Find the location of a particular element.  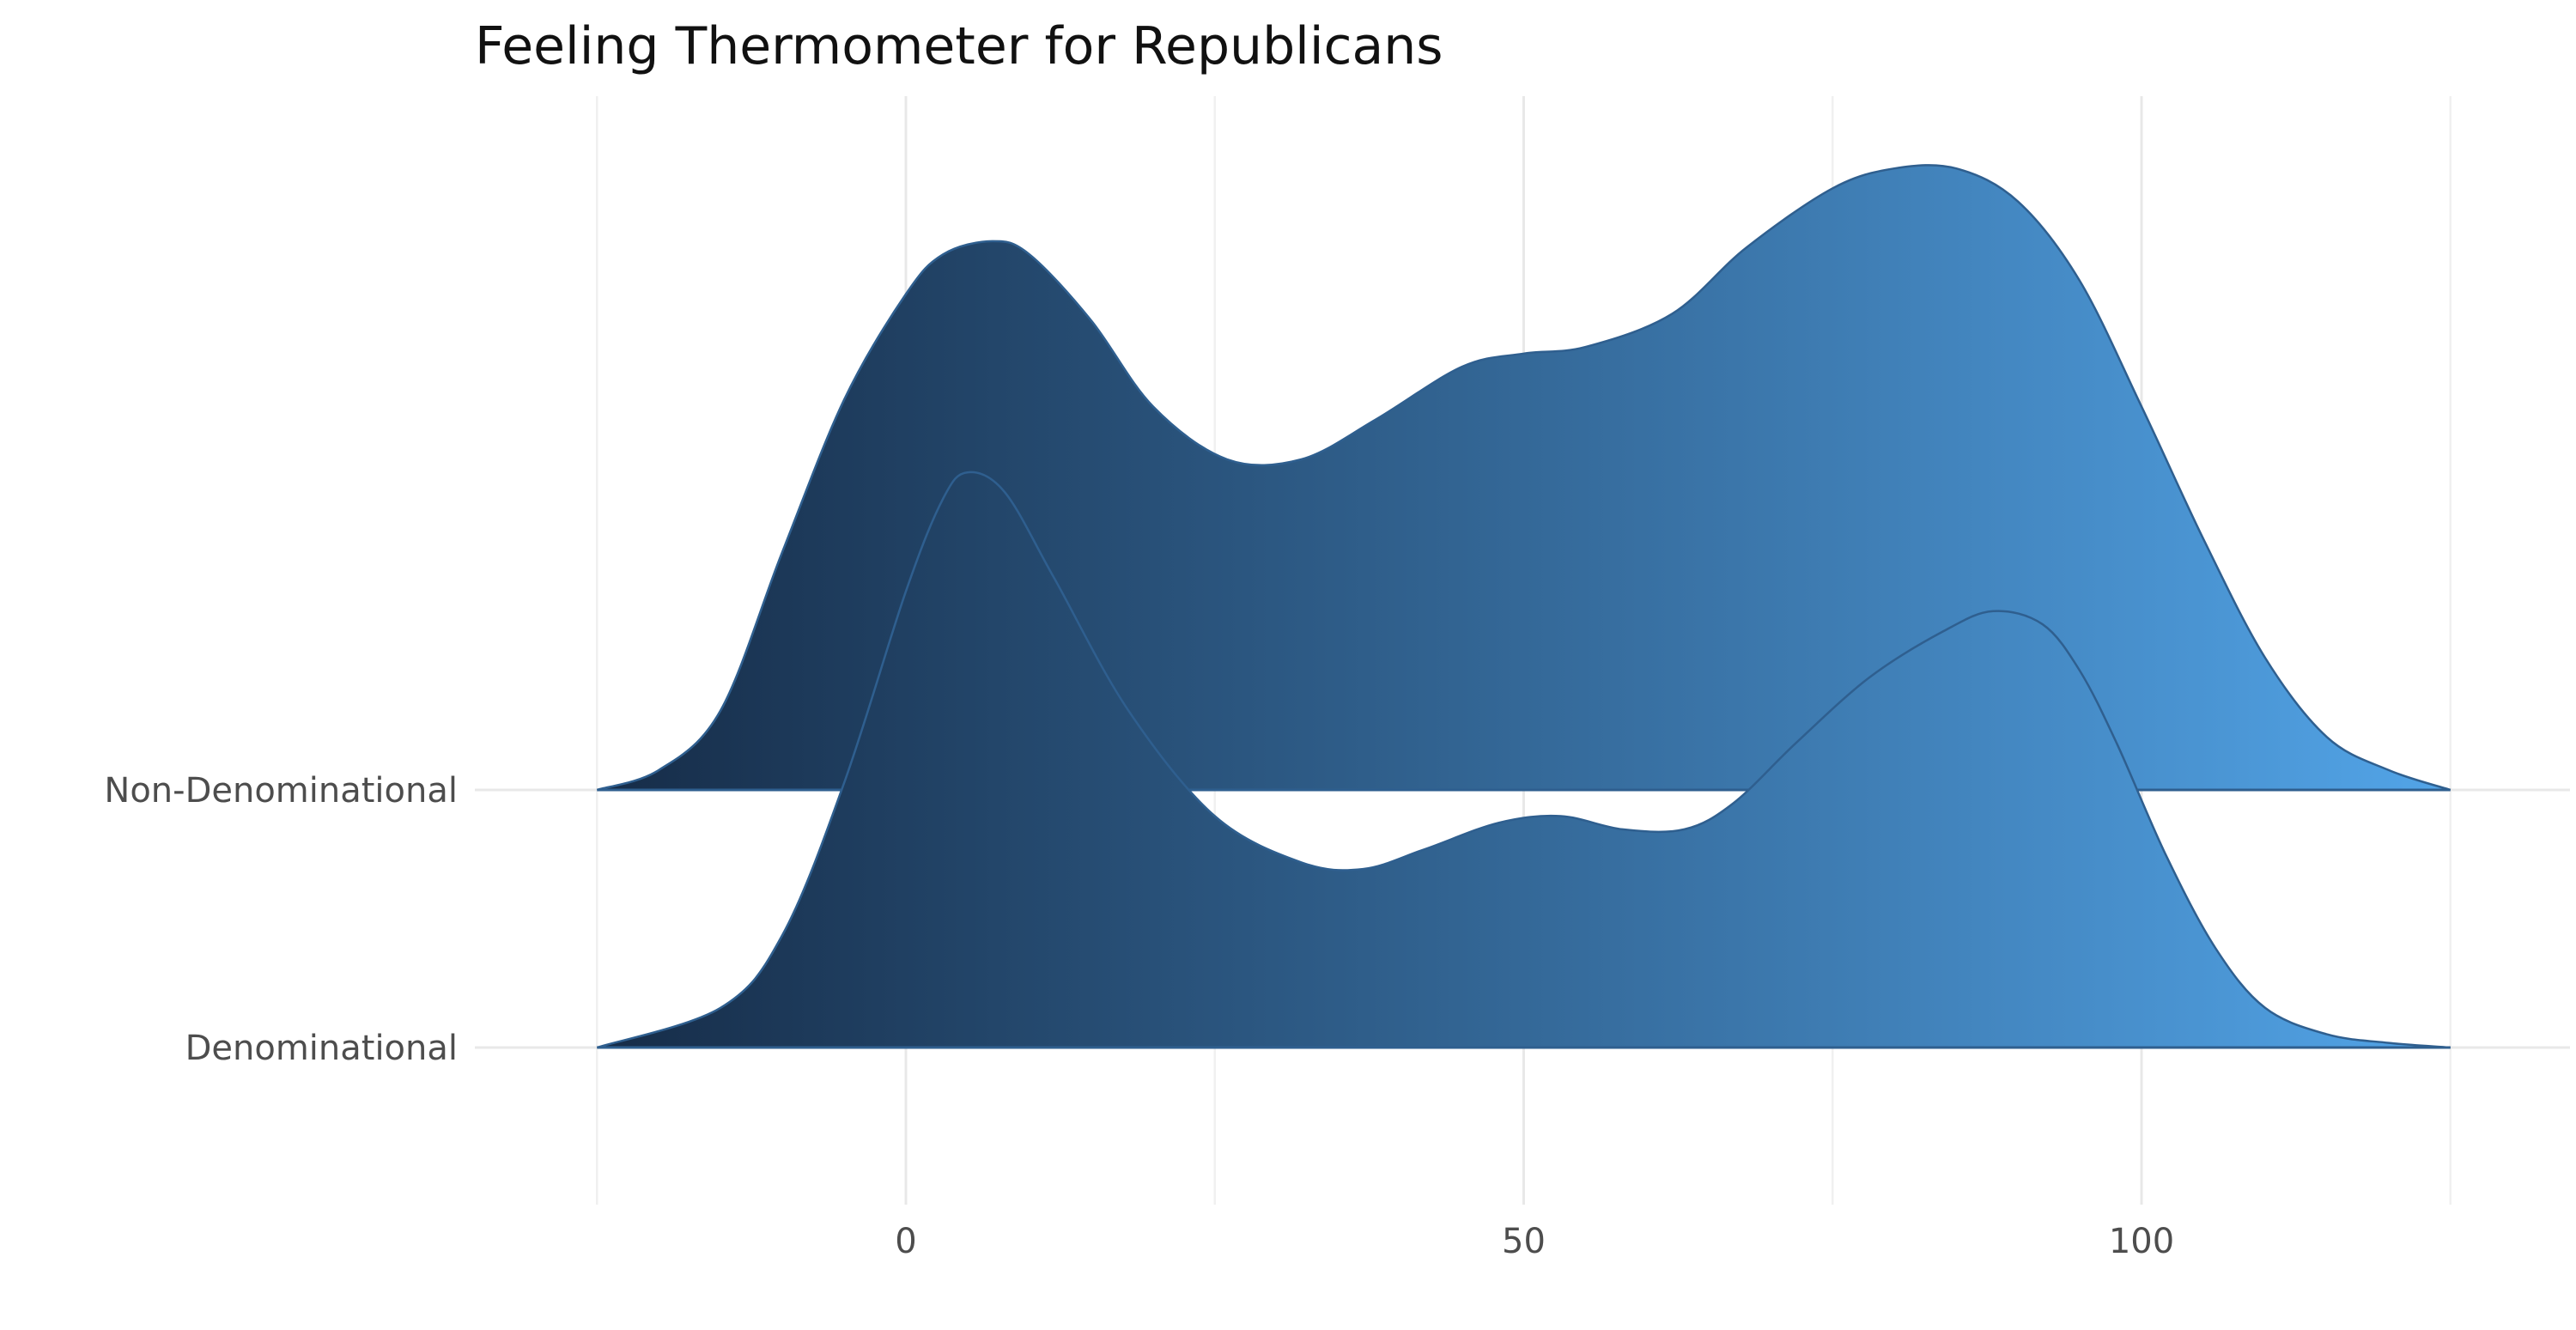

chart-title: Feeling Thermometer for Republicans is located at coordinates (959, 46).